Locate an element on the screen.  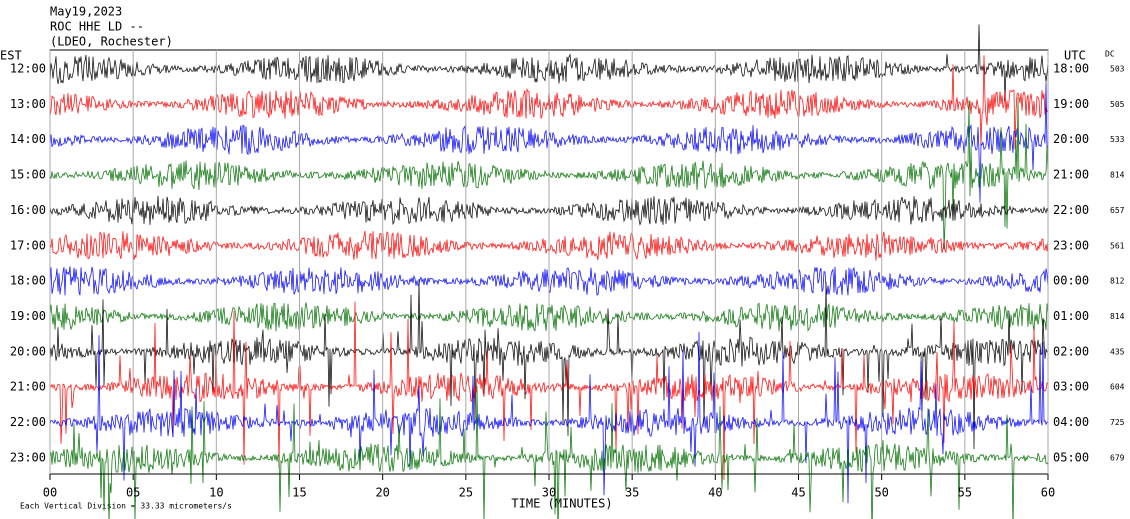
local-time-label: 16:00 is located at coordinates (28, 210).